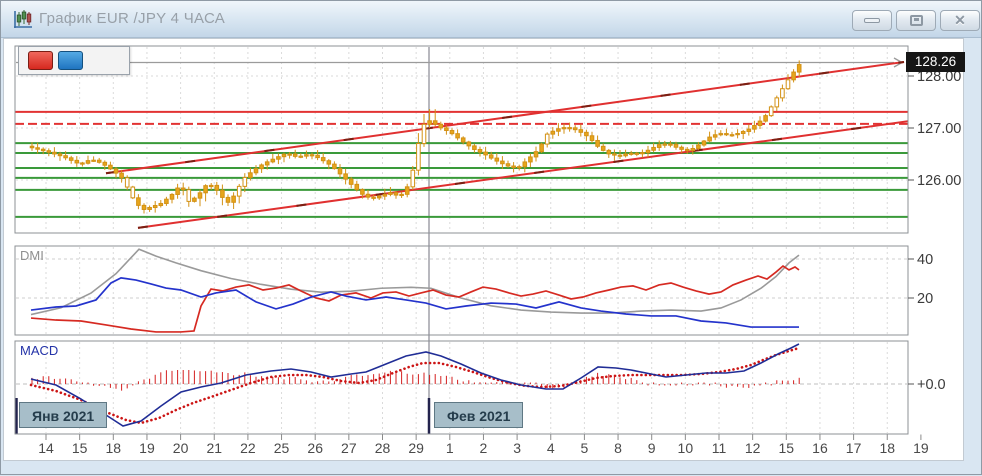  I want to click on close-icon: ✕, so click(960, 20).